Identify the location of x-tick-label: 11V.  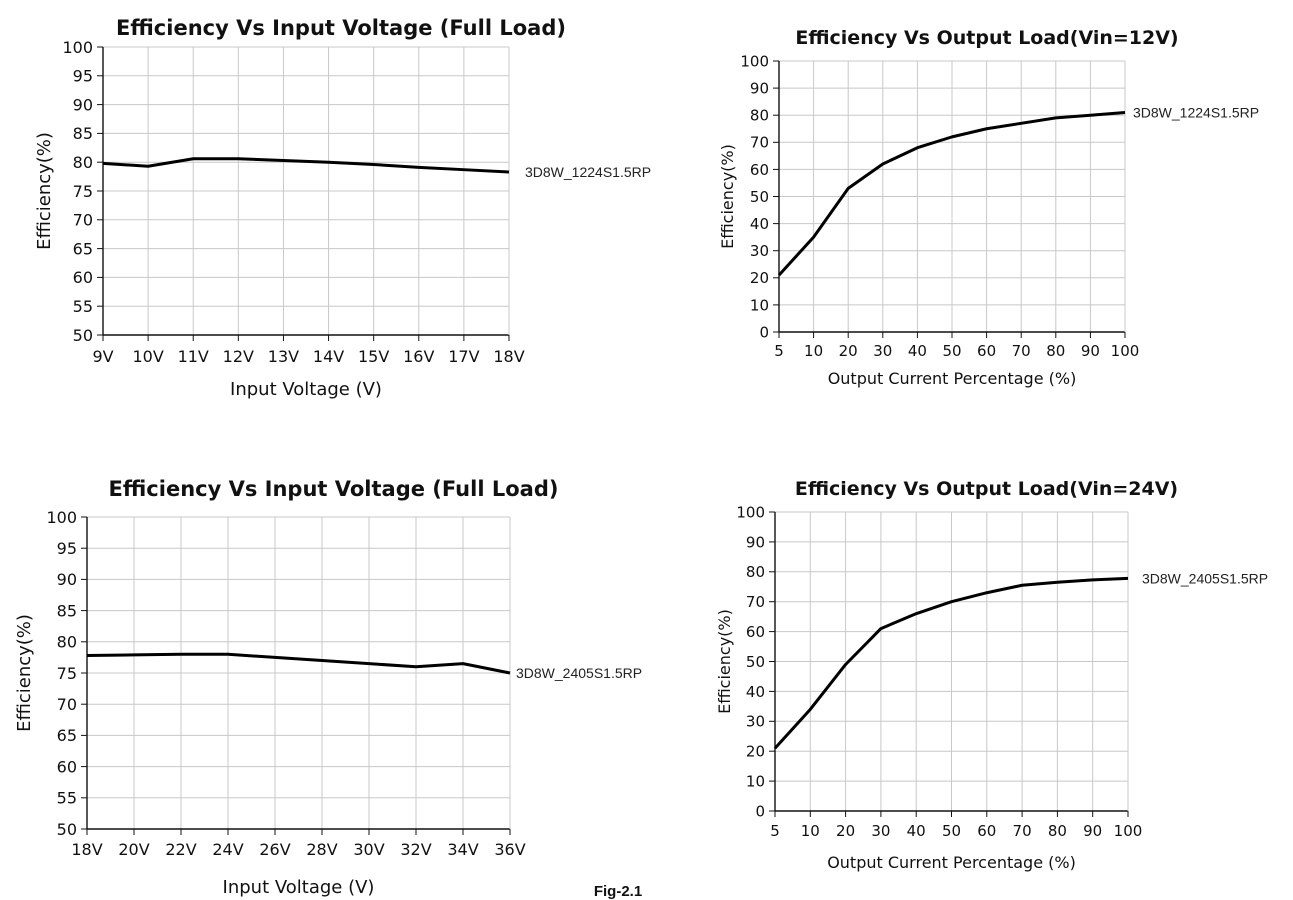
(193, 356).